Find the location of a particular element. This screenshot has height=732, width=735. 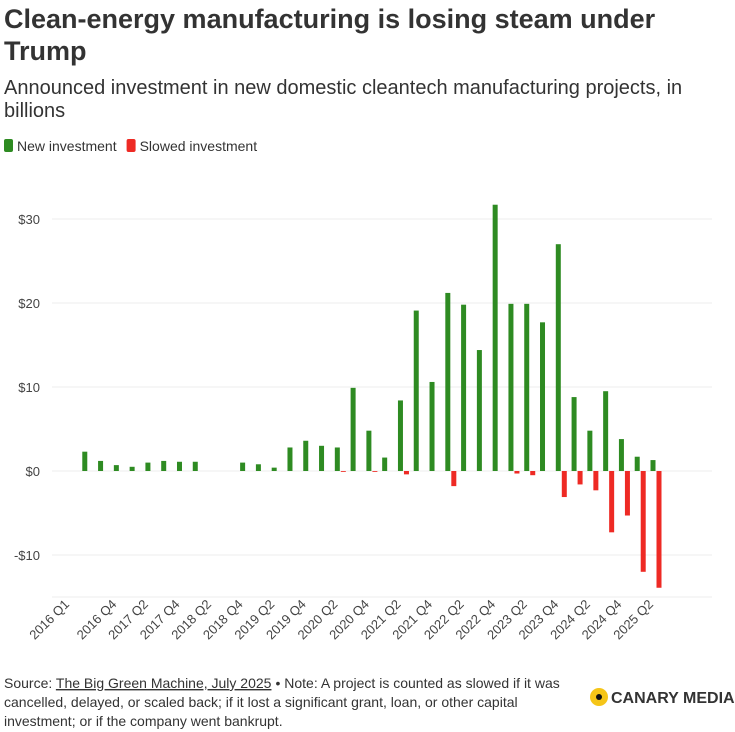

footnote: Source: The Big Green Machine, July 2025 is located at coordinates (138, 683).